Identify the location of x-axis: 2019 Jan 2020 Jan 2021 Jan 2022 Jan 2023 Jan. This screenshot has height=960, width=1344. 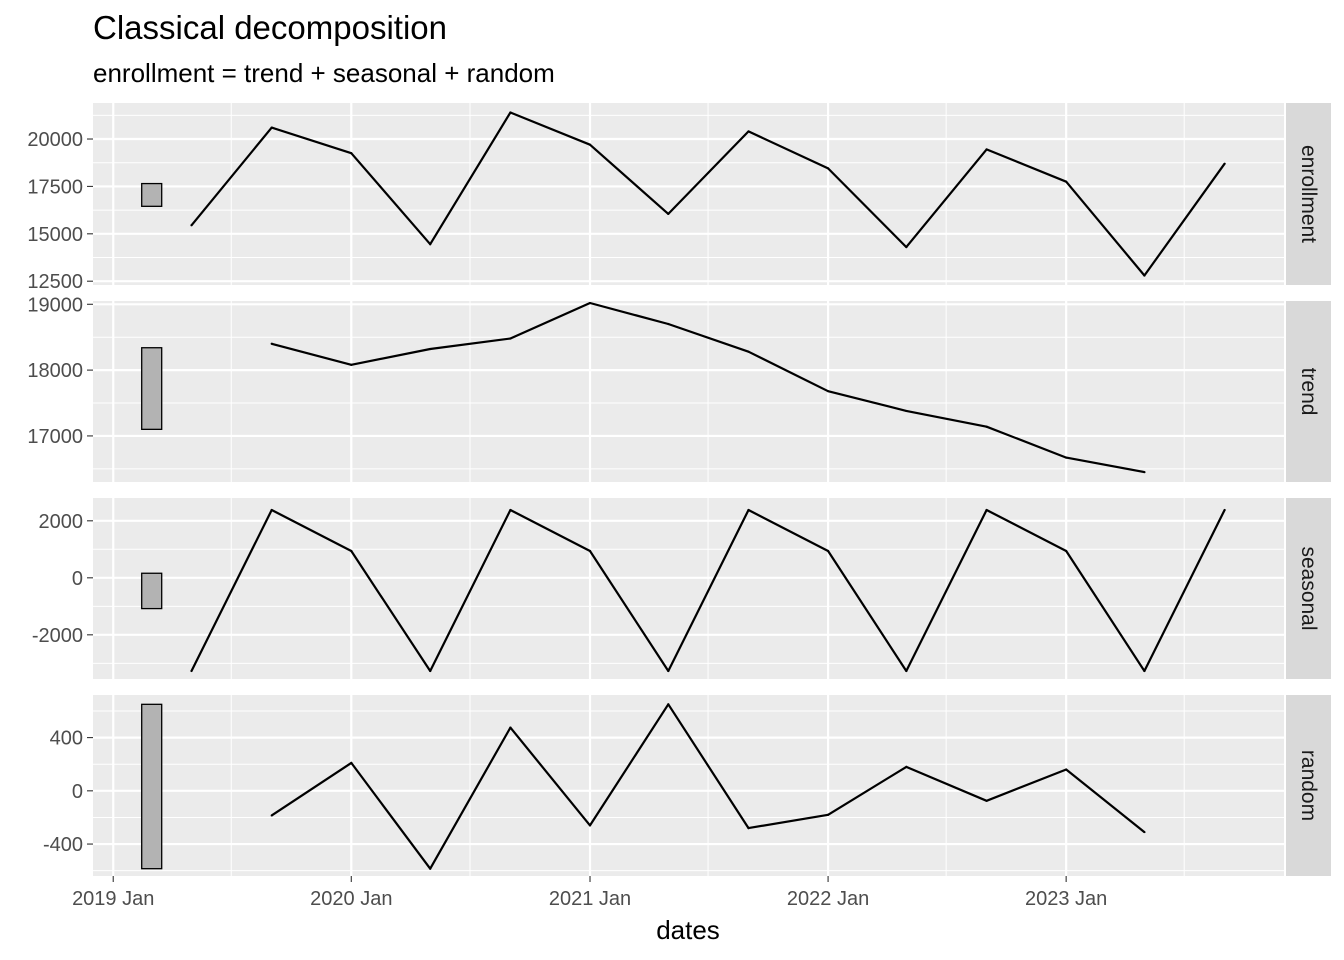
(589, 893).